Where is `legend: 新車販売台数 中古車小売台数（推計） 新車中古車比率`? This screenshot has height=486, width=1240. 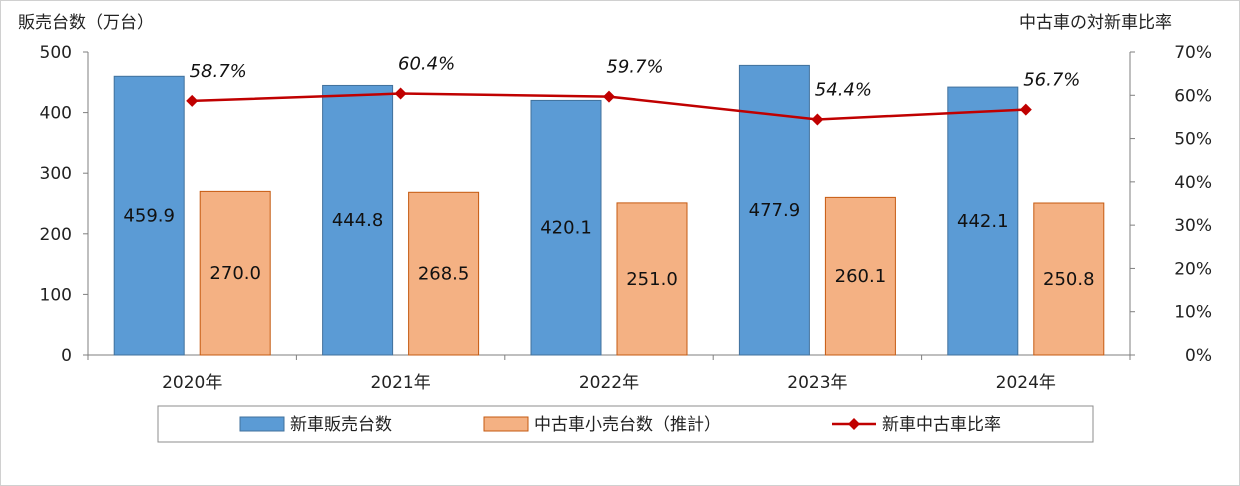 legend: 新車販売台数 中古車小売台数（推計） 新車中古車比率 is located at coordinates (625, 424).